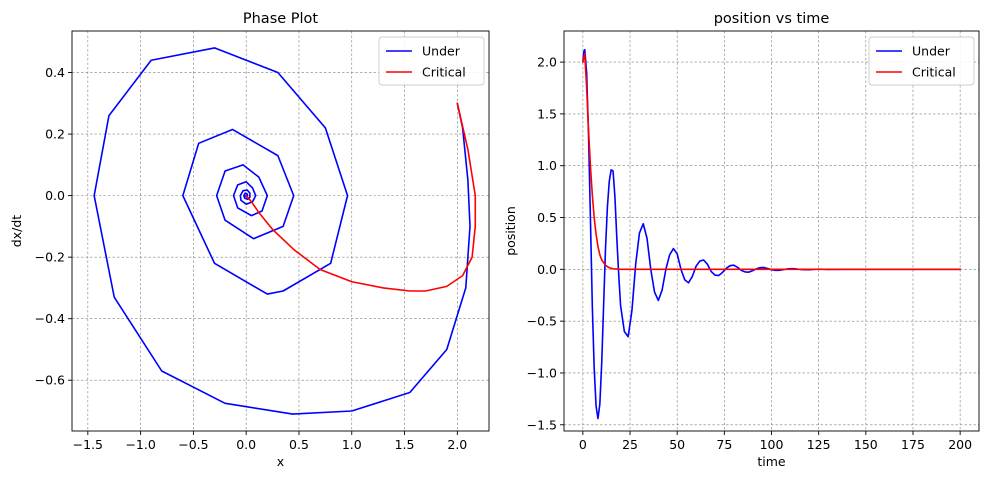  I want to click on y-axis-label: dx/dt, so click(16, 231).